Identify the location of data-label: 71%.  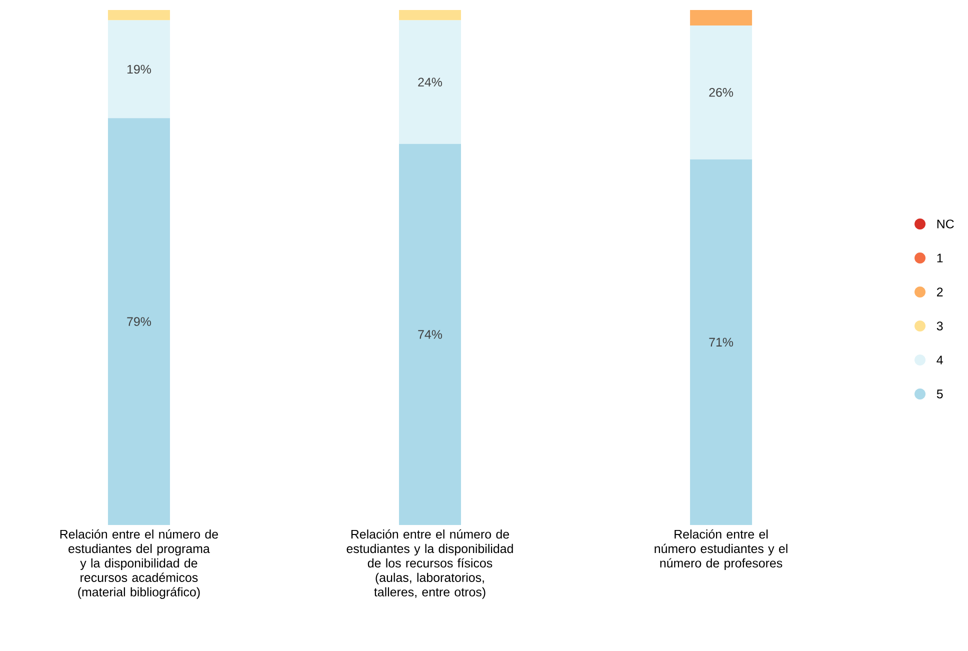
(721, 342).